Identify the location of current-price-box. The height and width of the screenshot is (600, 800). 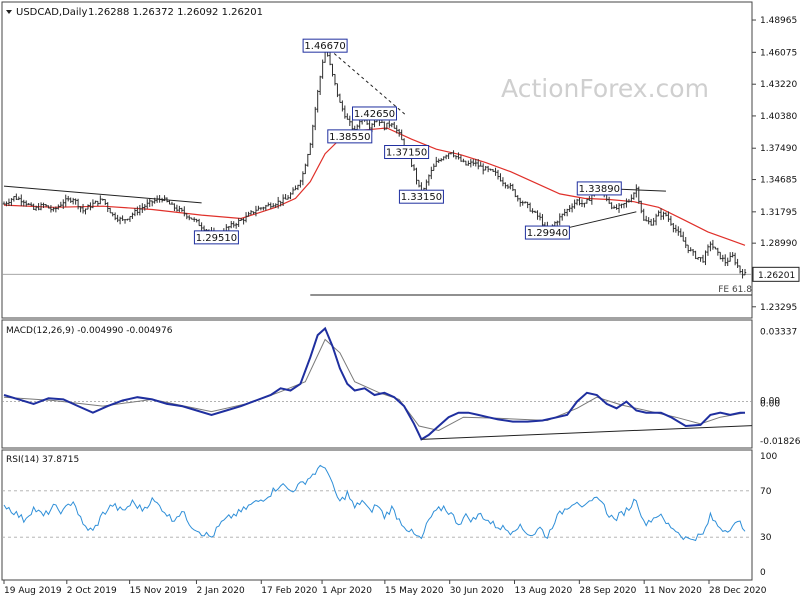
(776, 274).